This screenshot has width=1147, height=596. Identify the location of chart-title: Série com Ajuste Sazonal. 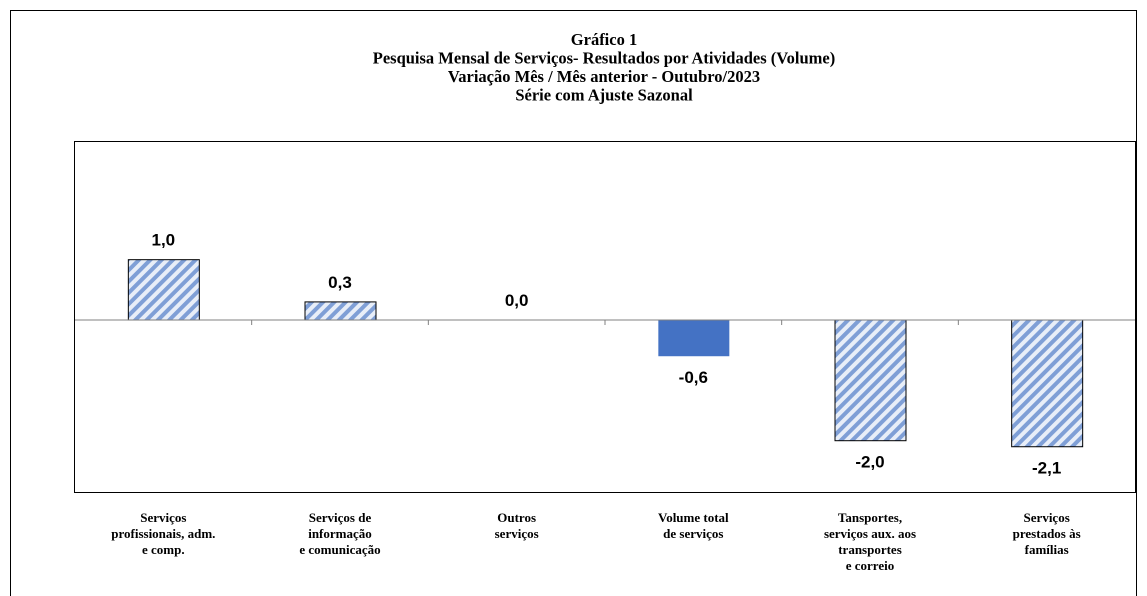
(604, 95).